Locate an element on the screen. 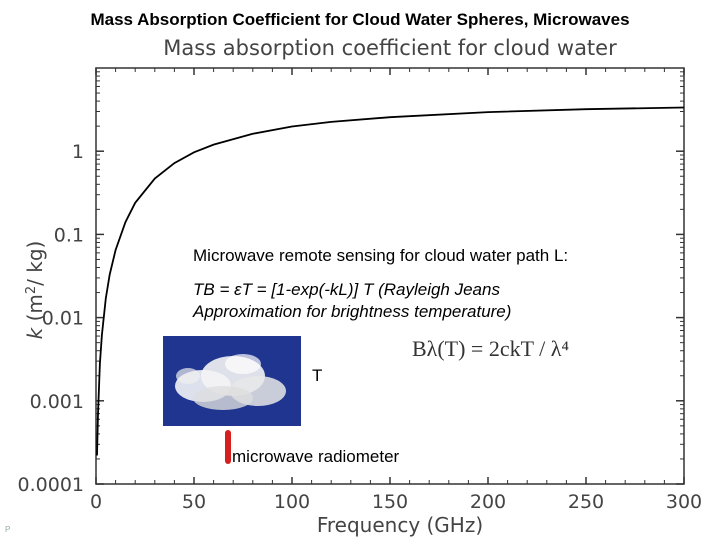  planck-formula: Bλ(T) = 2ckT / λ⁴ is located at coordinates (491, 348).